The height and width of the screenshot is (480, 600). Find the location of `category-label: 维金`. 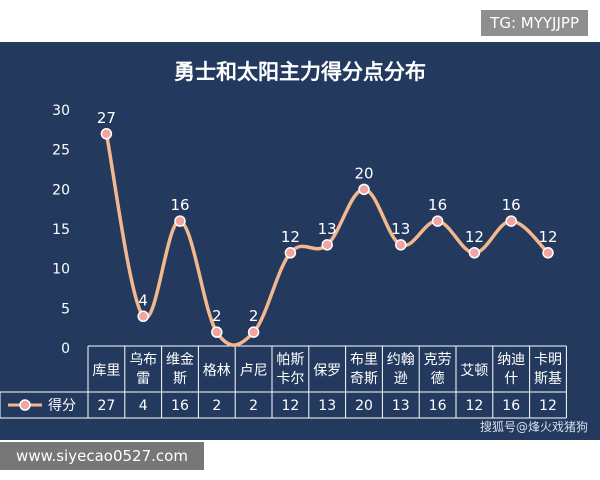

category-label: 维金 is located at coordinates (180, 360).